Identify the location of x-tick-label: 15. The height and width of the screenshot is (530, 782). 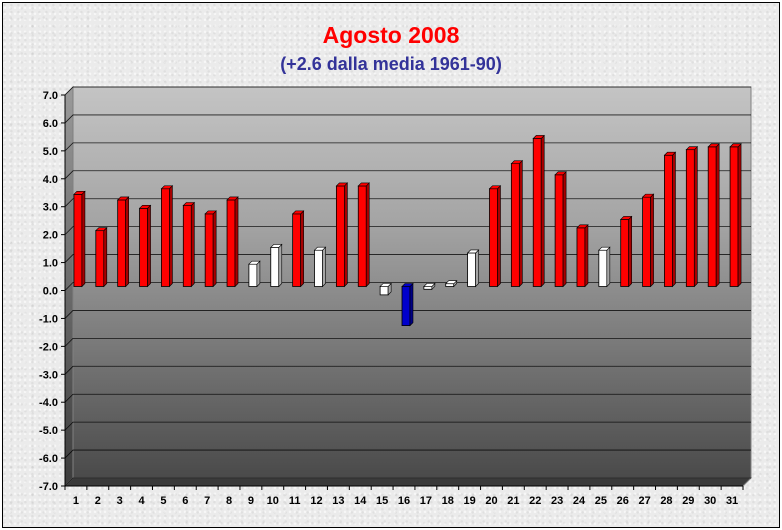
(382, 501).